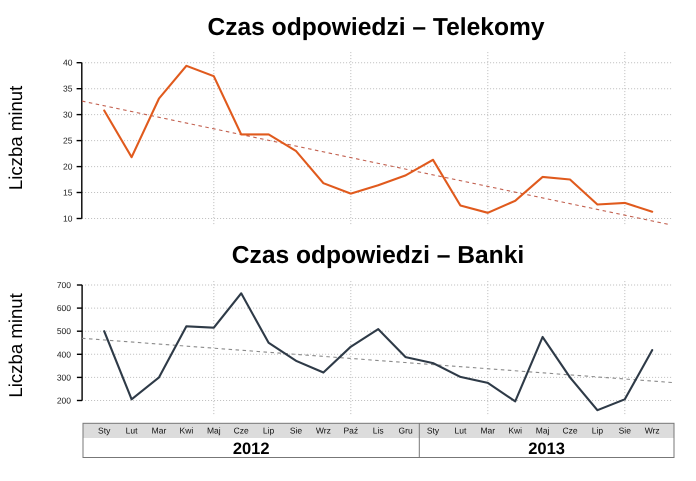 This screenshot has height=481, width=696. Describe the element at coordinates (64, 331) in the screenshot. I see `svg-text: 500` at that location.